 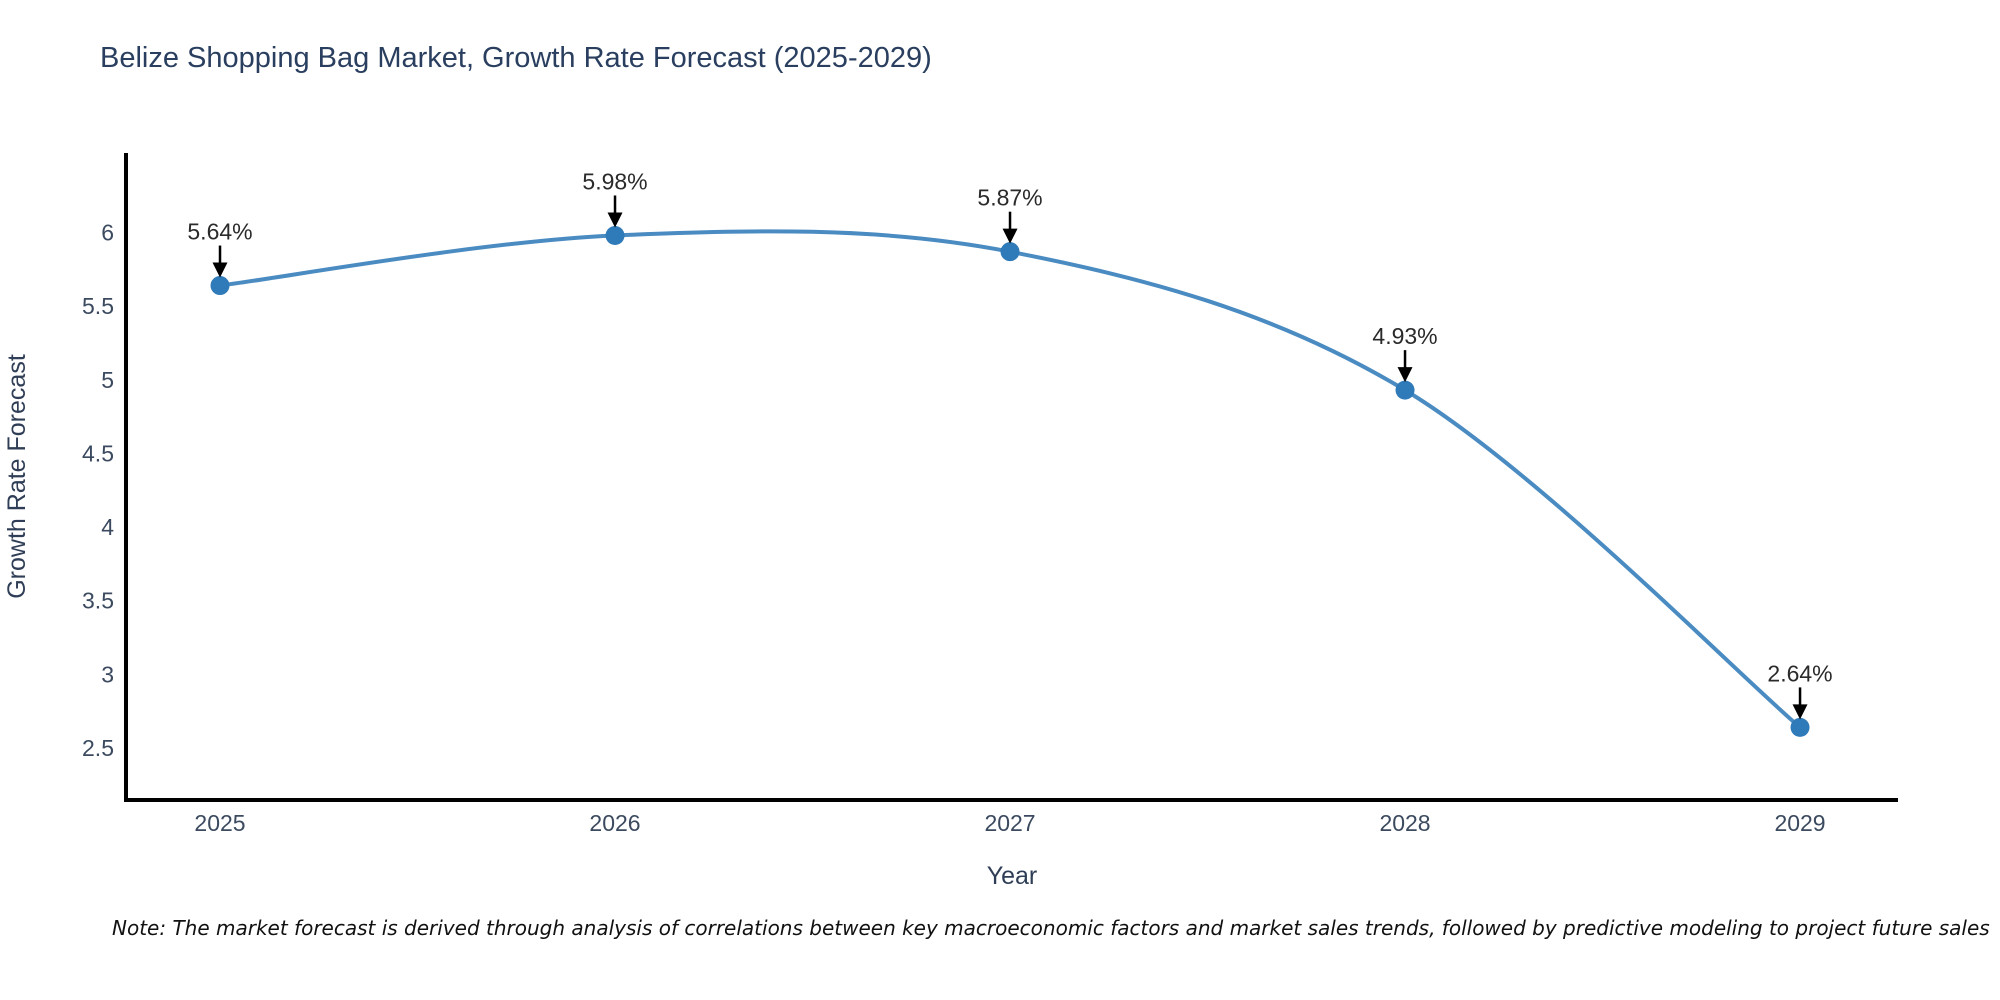 I want to click on annotation-label: 5.64%, so click(x=219, y=232).